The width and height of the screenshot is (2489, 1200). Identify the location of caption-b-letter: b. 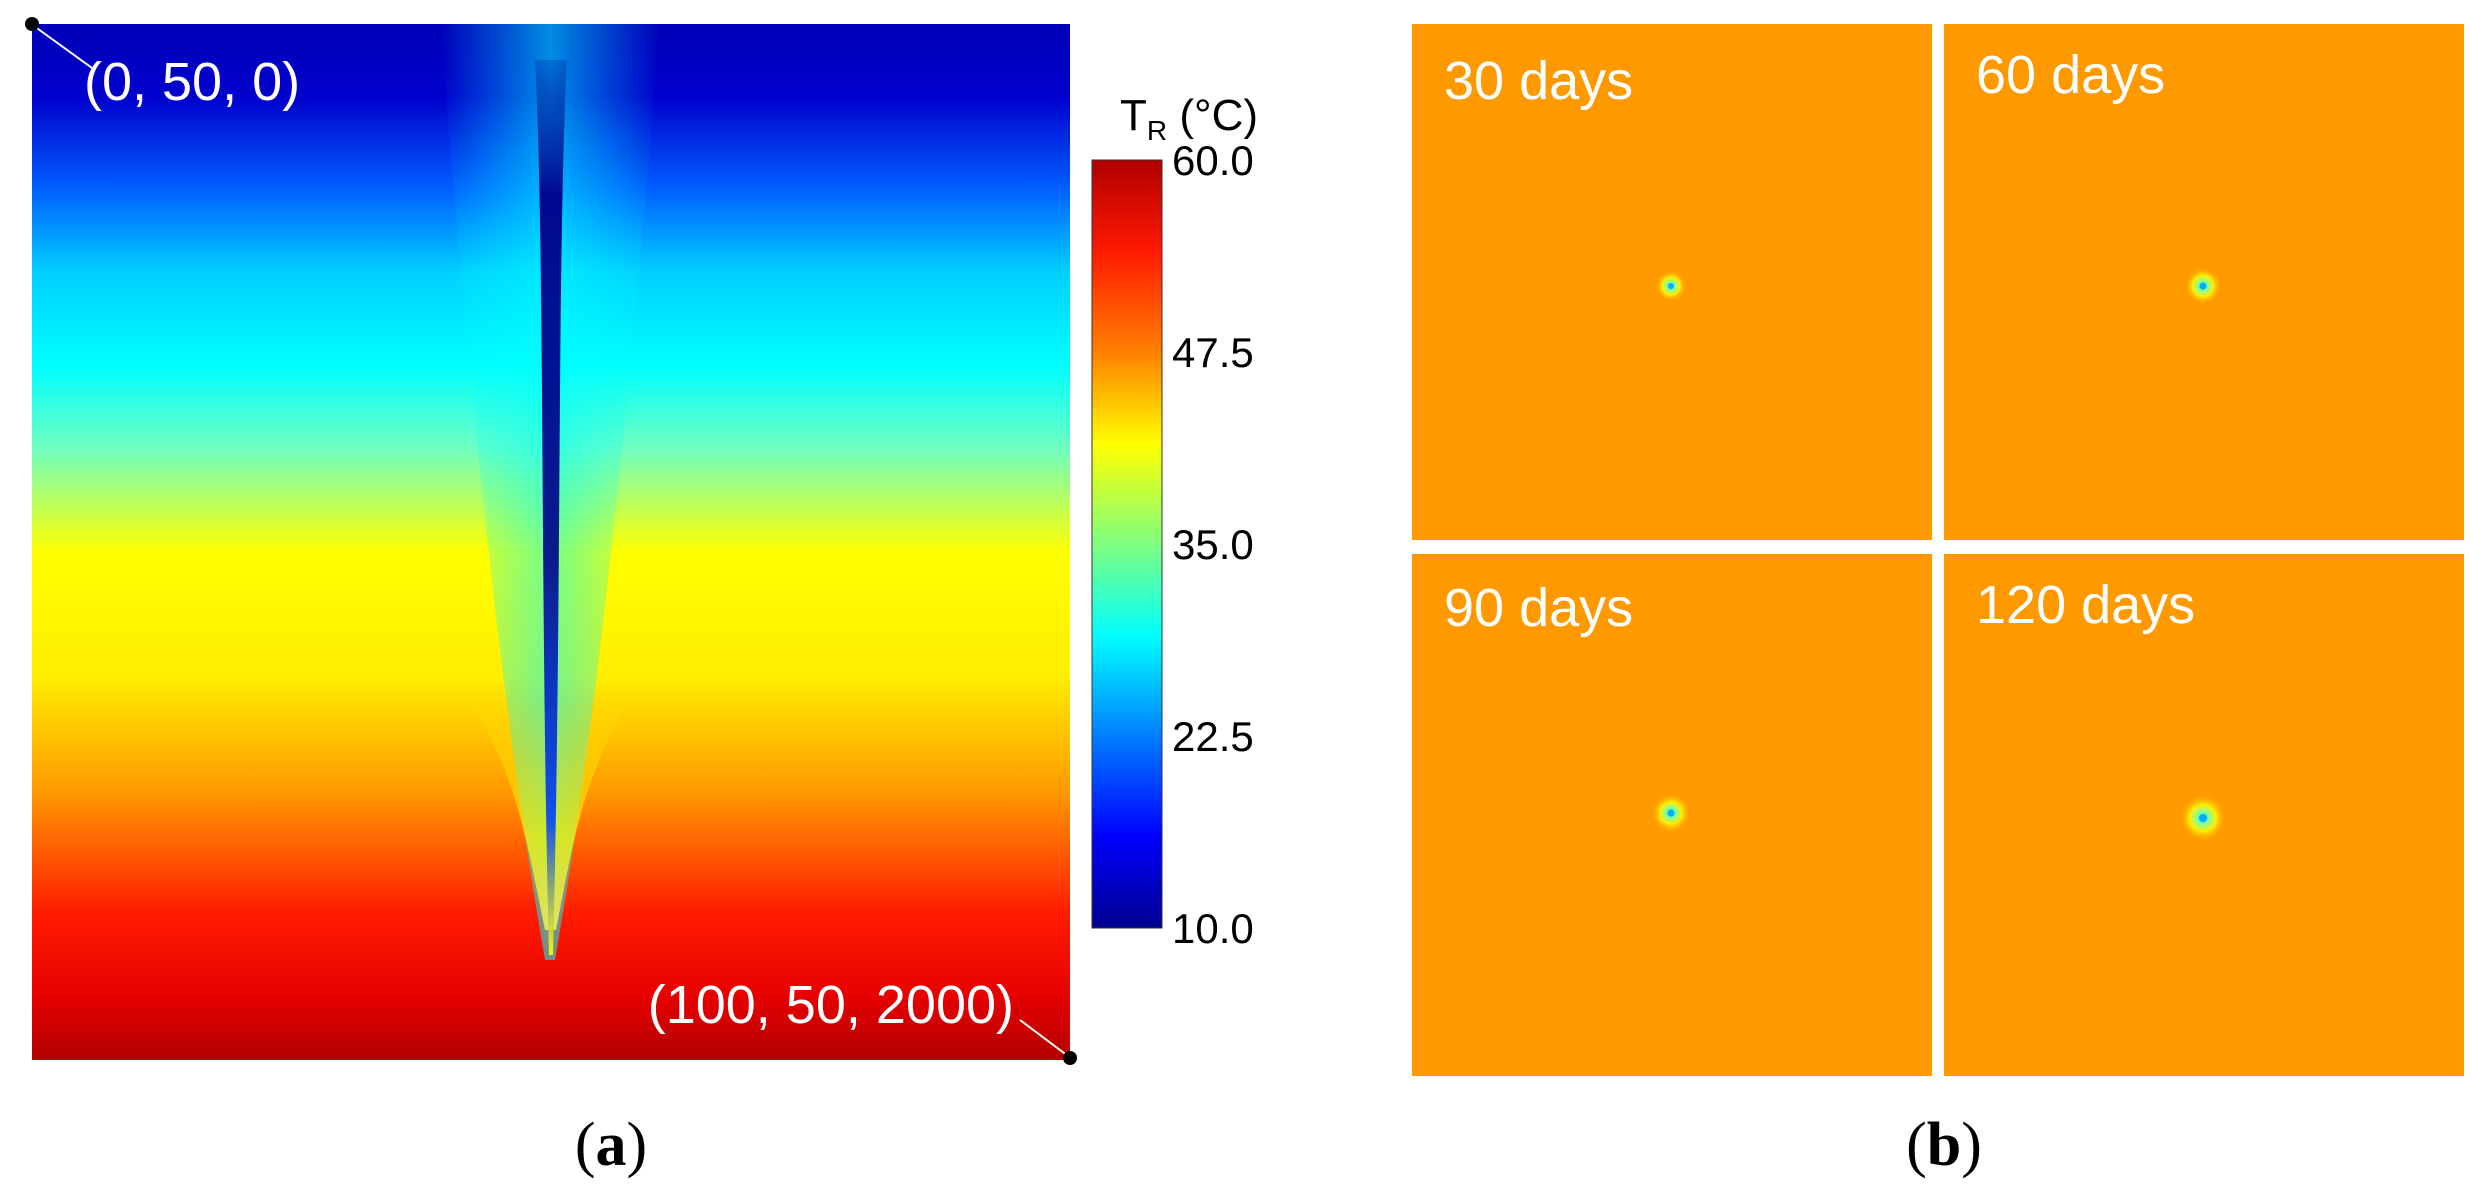
(1944, 1145).